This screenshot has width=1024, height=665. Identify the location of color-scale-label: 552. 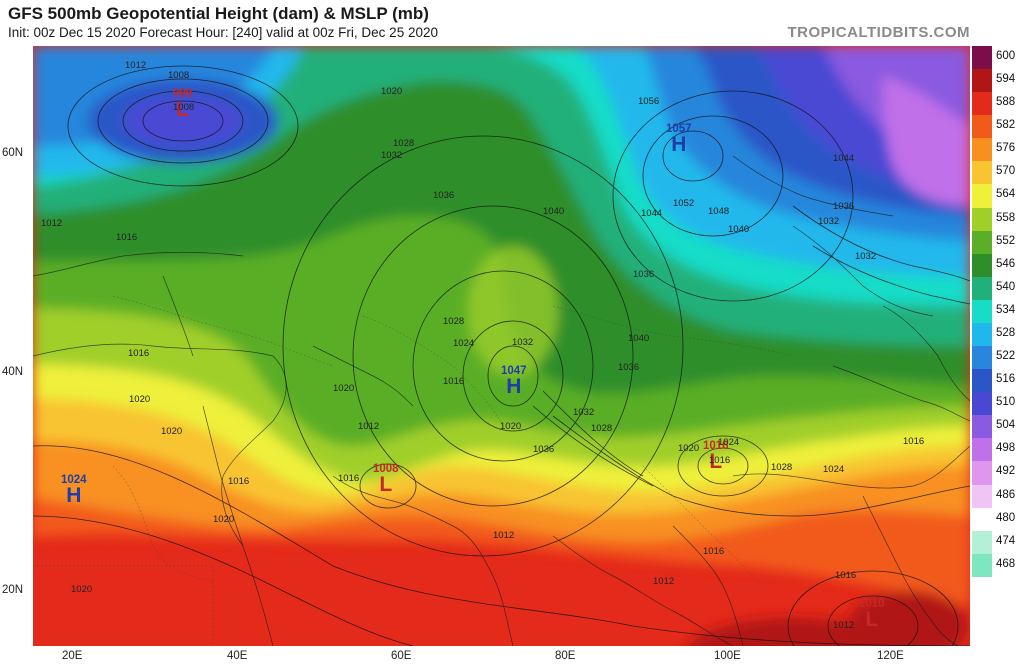
(1006, 240).